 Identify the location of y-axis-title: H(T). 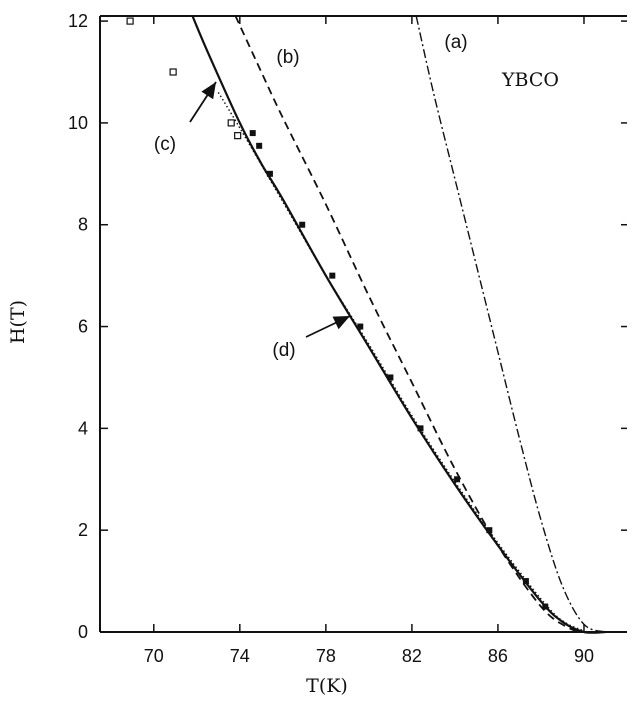
(18, 322).